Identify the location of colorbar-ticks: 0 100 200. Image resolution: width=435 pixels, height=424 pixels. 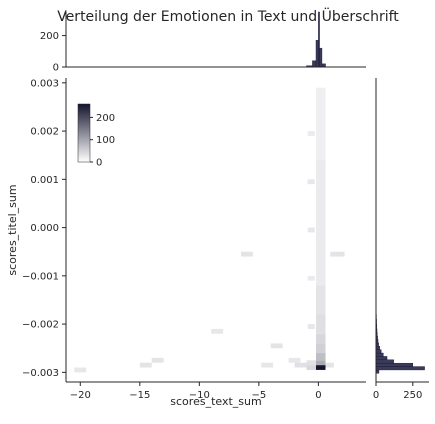
(102, 141).